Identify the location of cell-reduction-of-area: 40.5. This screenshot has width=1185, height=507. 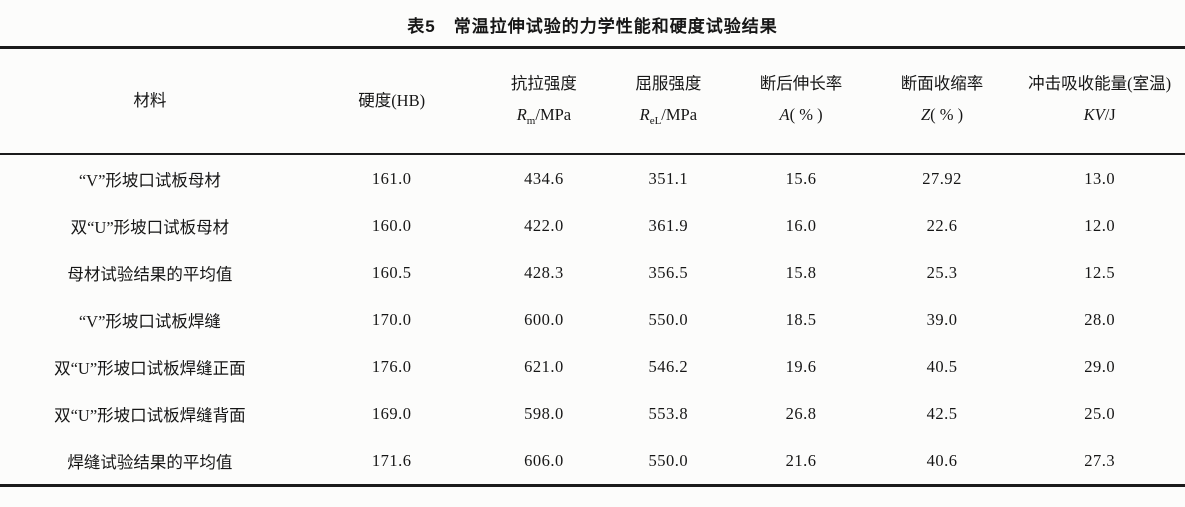
(942, 366).